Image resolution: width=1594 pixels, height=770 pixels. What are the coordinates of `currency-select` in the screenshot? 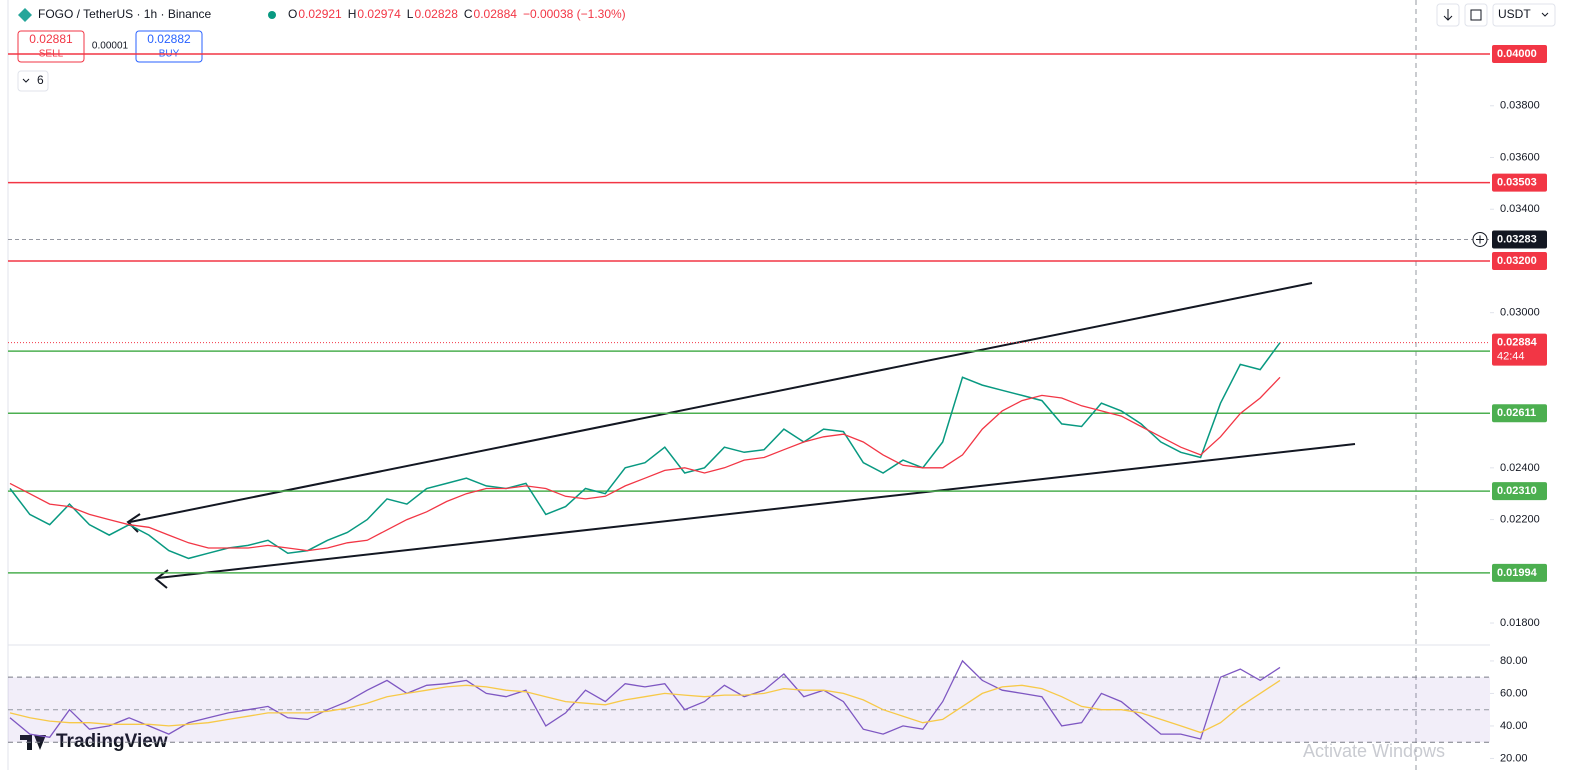 It's located at (1524, 15).